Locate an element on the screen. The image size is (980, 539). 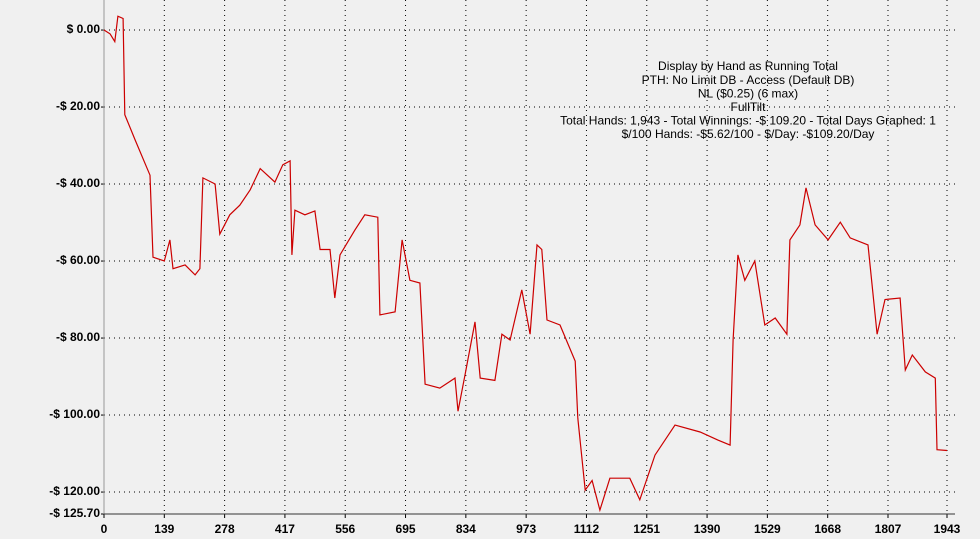
x-tick-label: 1251 is located at coordinates (646, 529).